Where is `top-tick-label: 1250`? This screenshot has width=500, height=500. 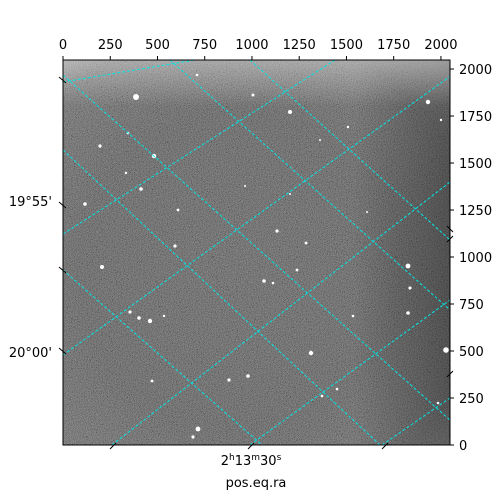 top-tick-label: 1250 is located at coordinates (299, 45).